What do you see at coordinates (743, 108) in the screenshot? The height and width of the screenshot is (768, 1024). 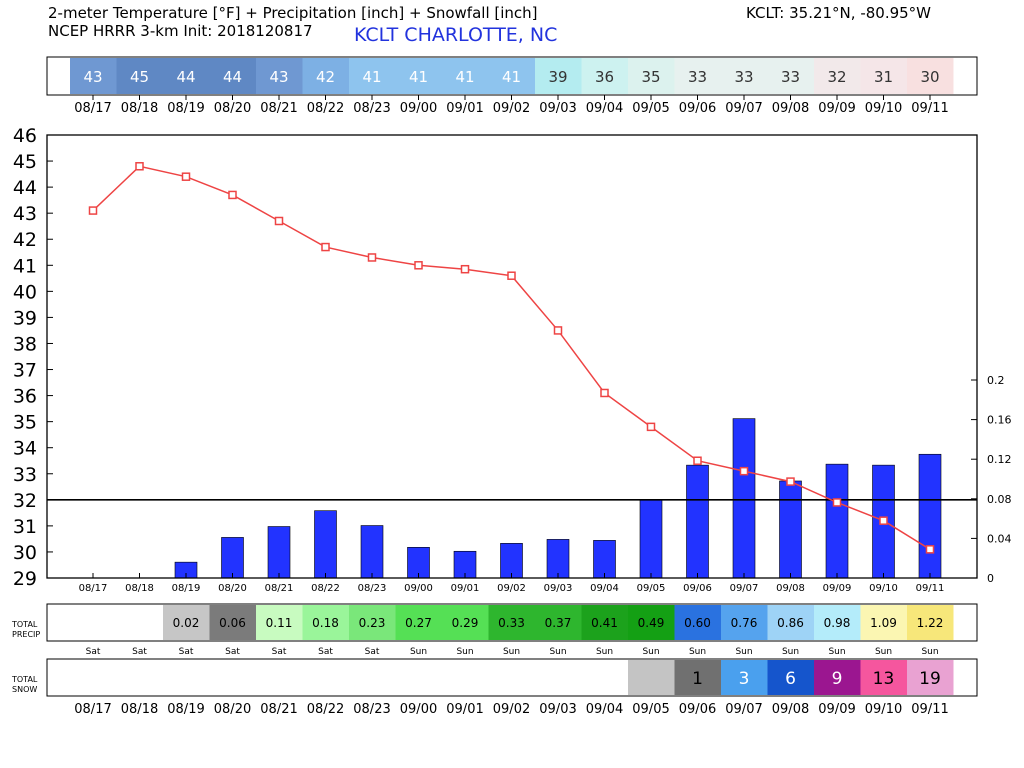 I see `top-axis-tick-label: 09/07` at bounding box center [743, 108].